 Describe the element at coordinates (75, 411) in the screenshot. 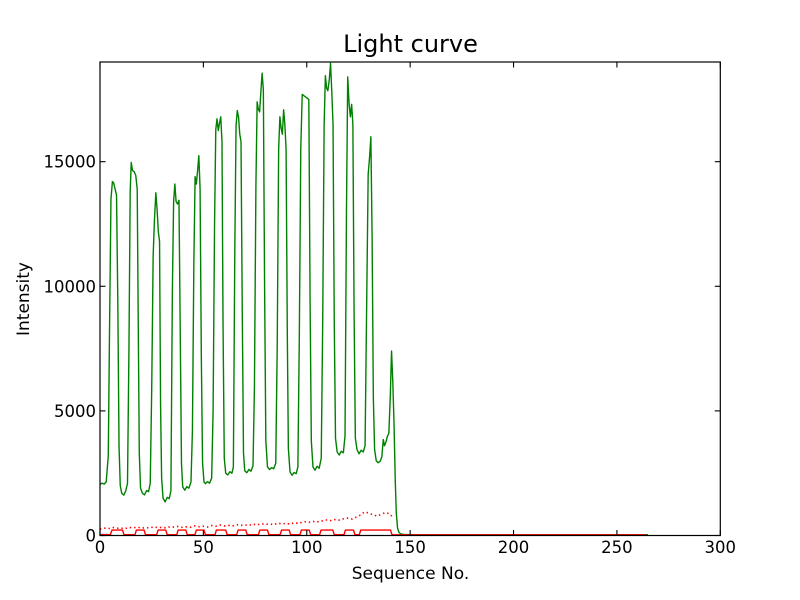

I see `y-tick-label: 5000` at that location.